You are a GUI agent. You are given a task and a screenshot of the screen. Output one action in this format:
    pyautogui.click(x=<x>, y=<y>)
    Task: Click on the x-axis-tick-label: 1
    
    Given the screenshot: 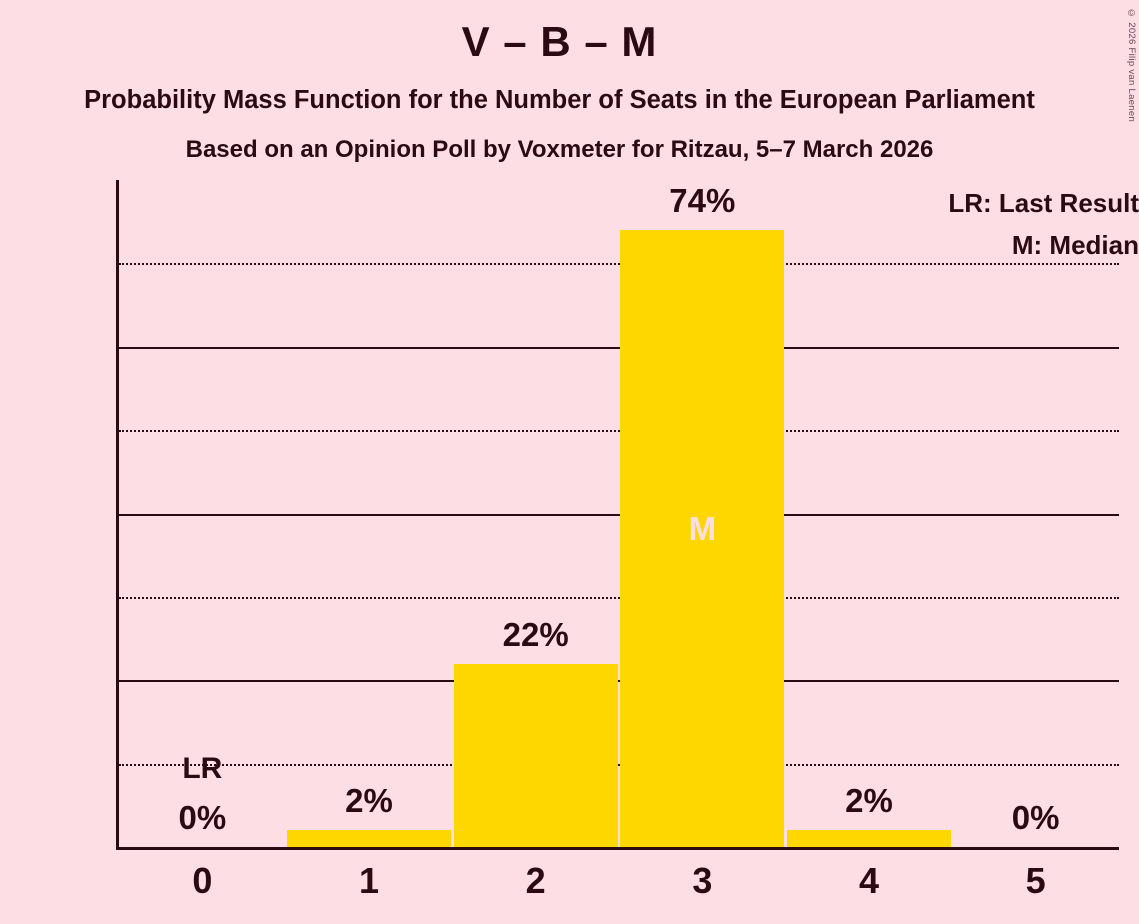 What is the action you would take?
    pyautogui.click(x=368, y=880)
    